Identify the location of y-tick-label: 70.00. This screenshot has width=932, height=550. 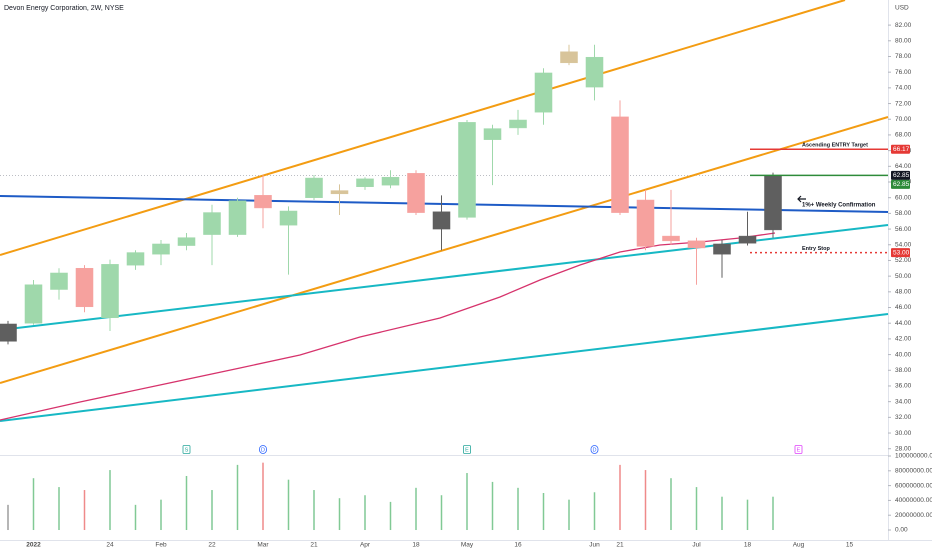
(903, 119).